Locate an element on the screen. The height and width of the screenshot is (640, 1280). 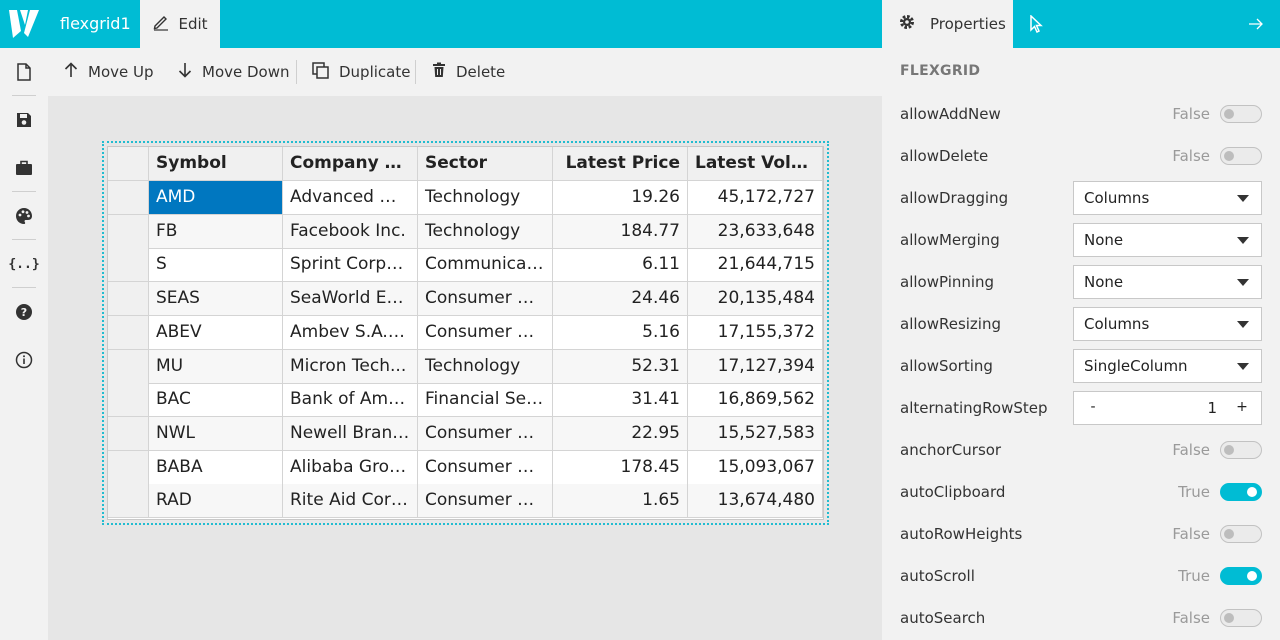
grid-cell: 31.41 is located at coordinates (620, 400).